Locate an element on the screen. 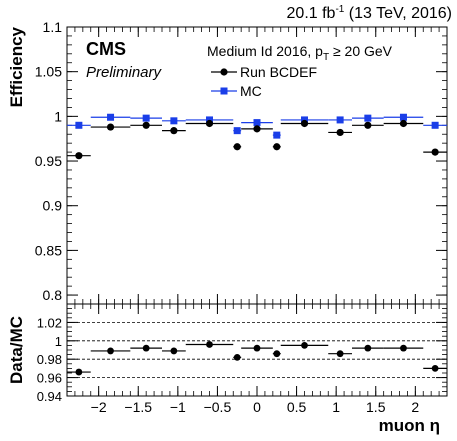  y-tick-label: 0.85 is located at coordinates (48, 250).